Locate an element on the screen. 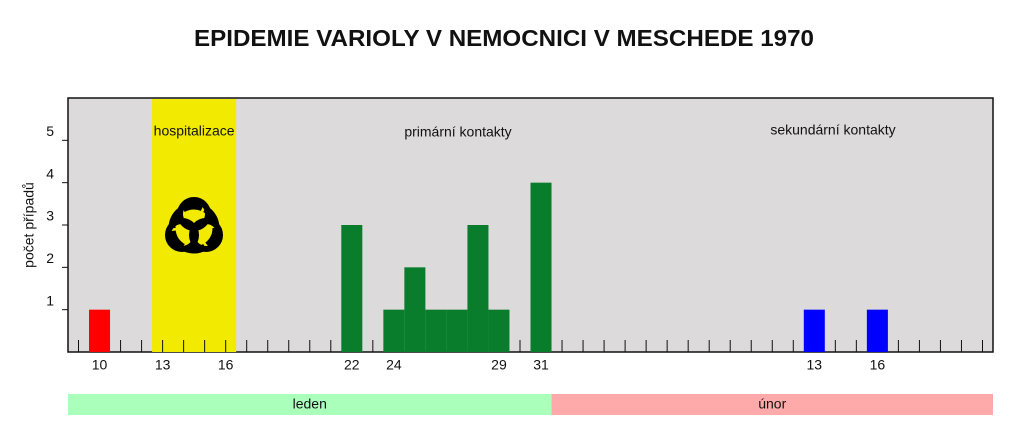  y-axis-label: počet případů is located at coordinates (29, 225).